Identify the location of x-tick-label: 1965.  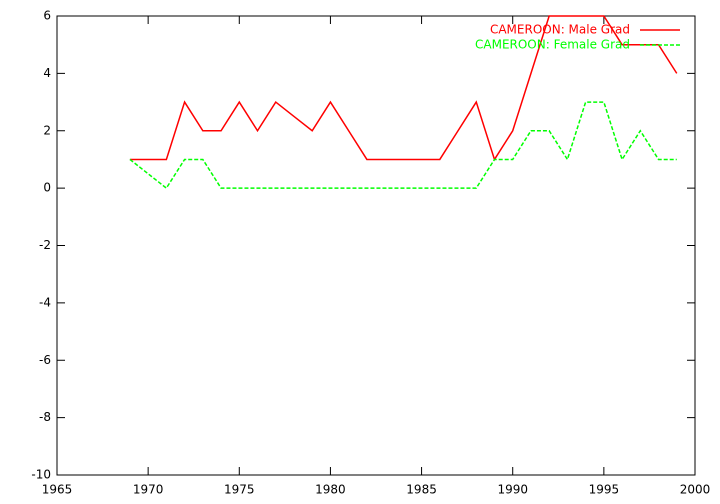
(57, 490).